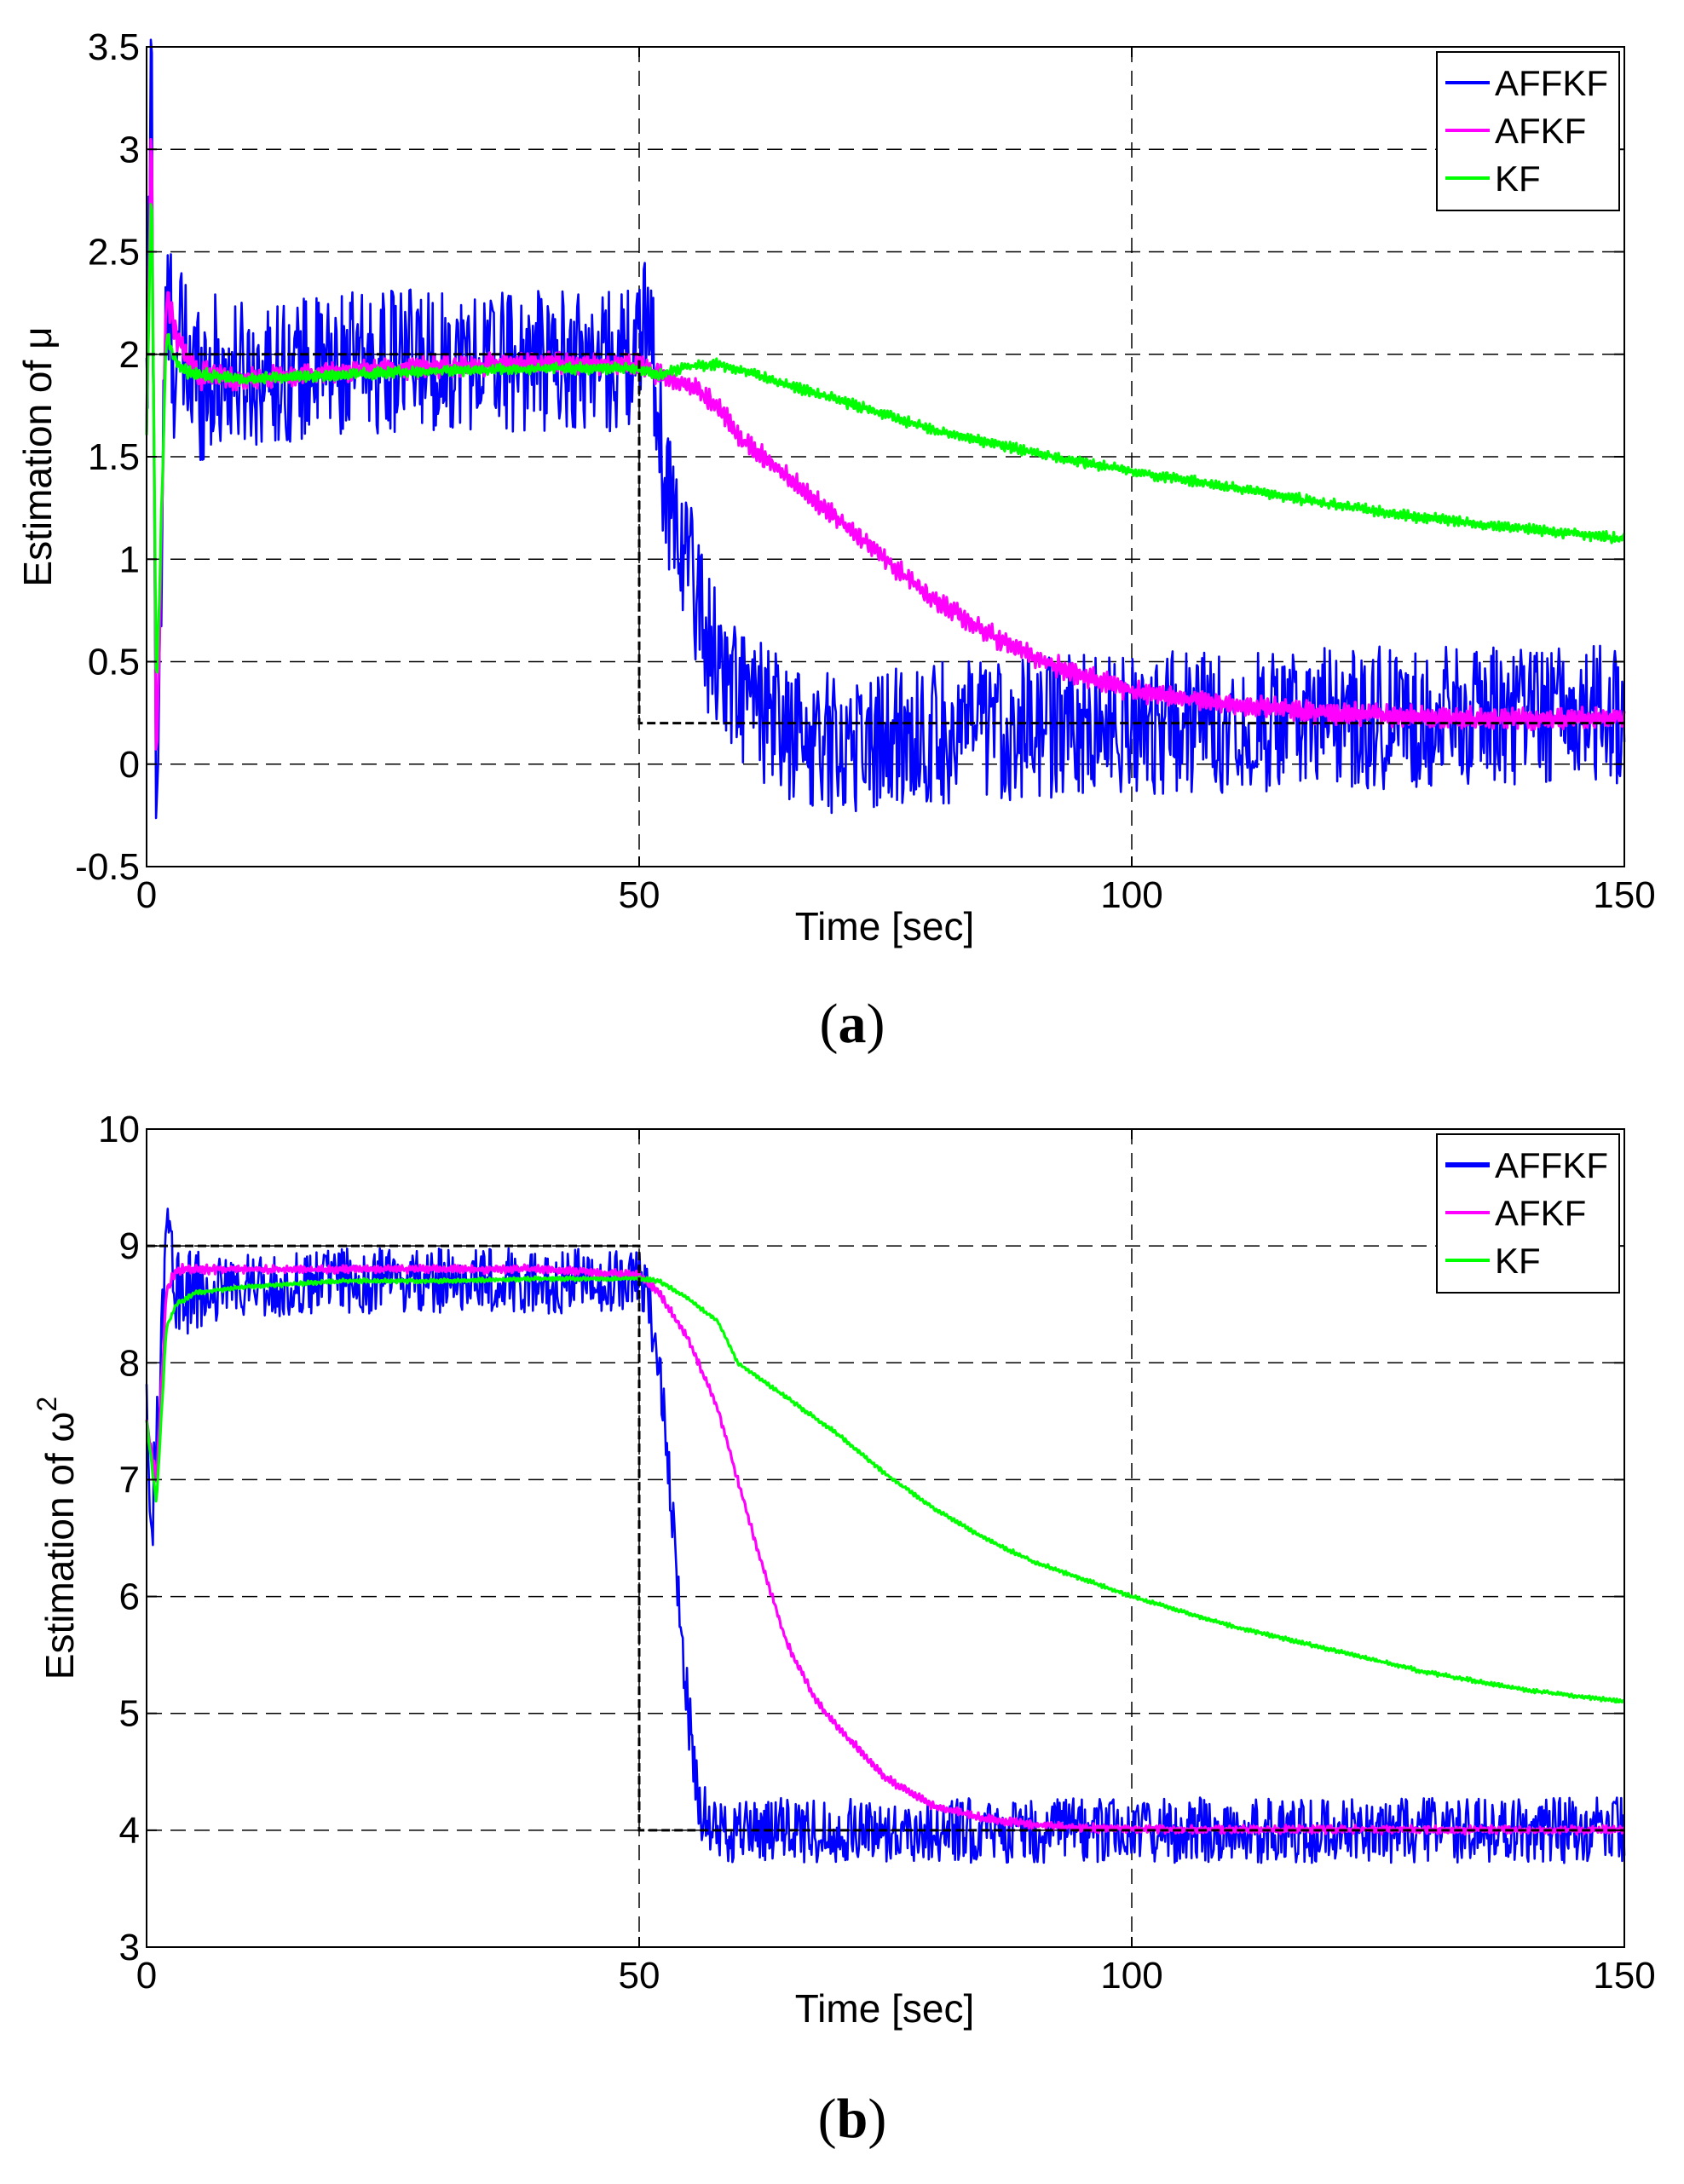 The height and width of the screenshot is (2184, 1684). Describe the element at coordinates (827, 2119) in the screenshot. I see `caption-b-open-paren: (` at that location.